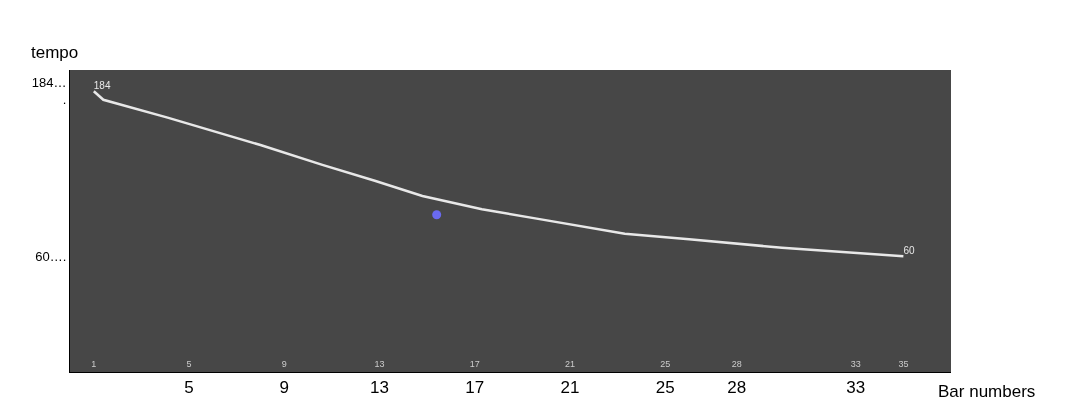 The height and width of the screenshot is (412, 1066). I want to click on x2-tick-label: 33, so click(855, 364).